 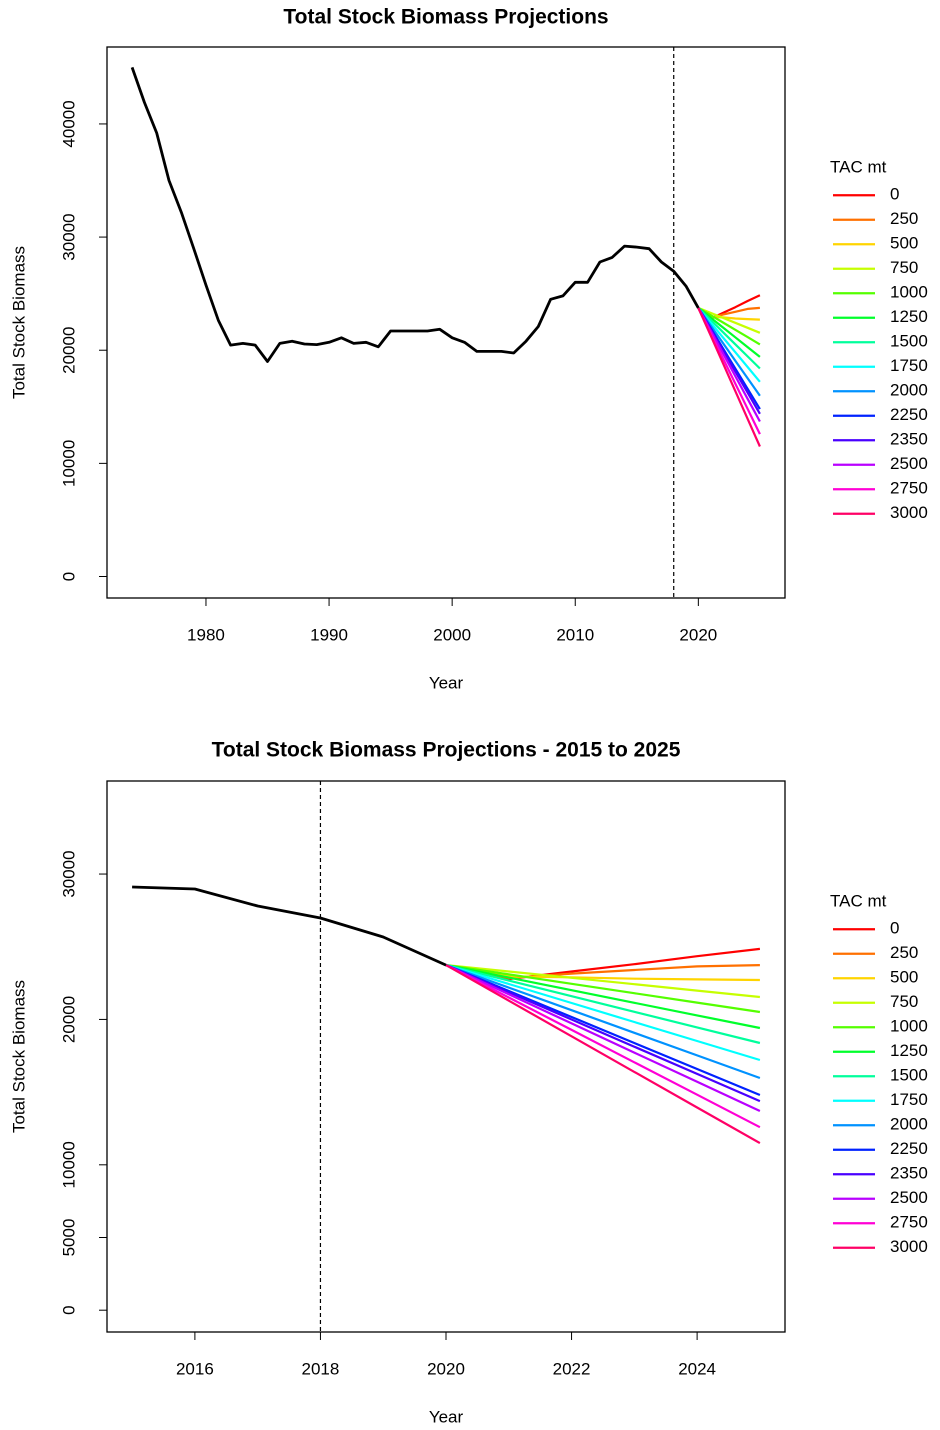 What do you see at coordinates (572, 1368) in the screenshot?
I see `x-tick-label: 2022` at bounding box center [572, 1368].